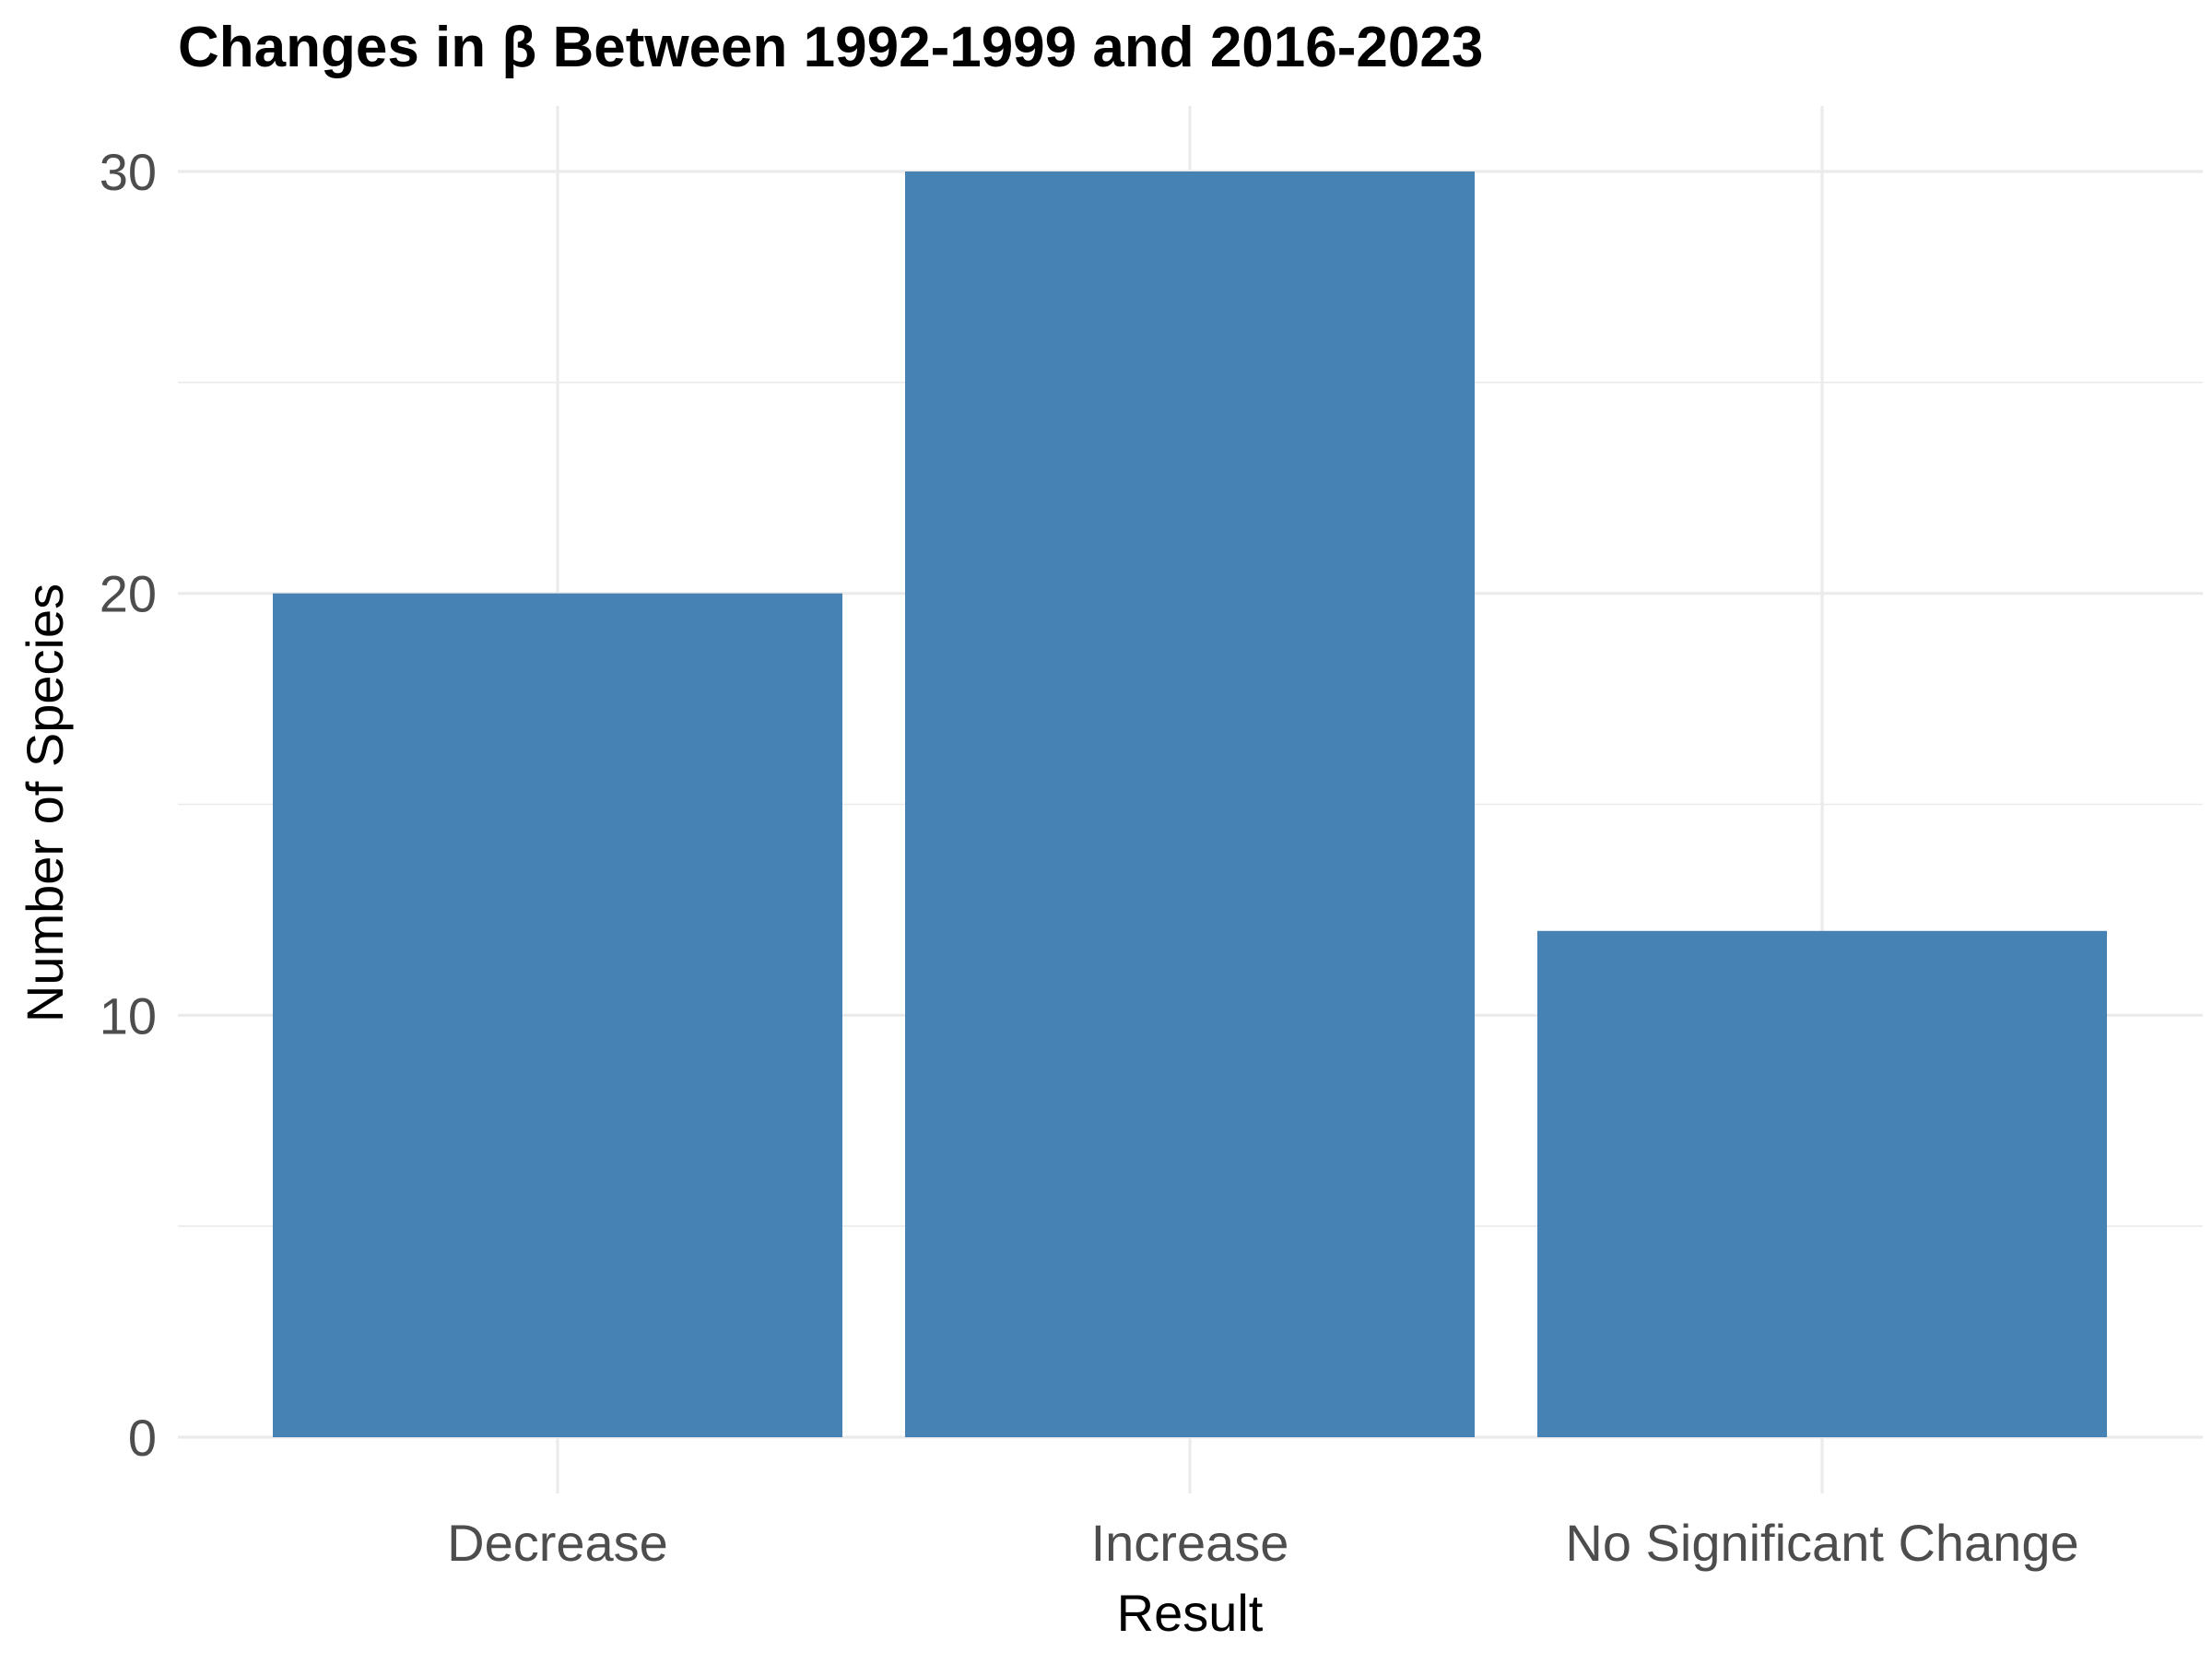 The width and height of the screenshot is (2212, 1664). What do you see at coordinates (45, 803) in the screenshot?
I see `y-axis-title: Number of Species` at bounding box center [45, 803].